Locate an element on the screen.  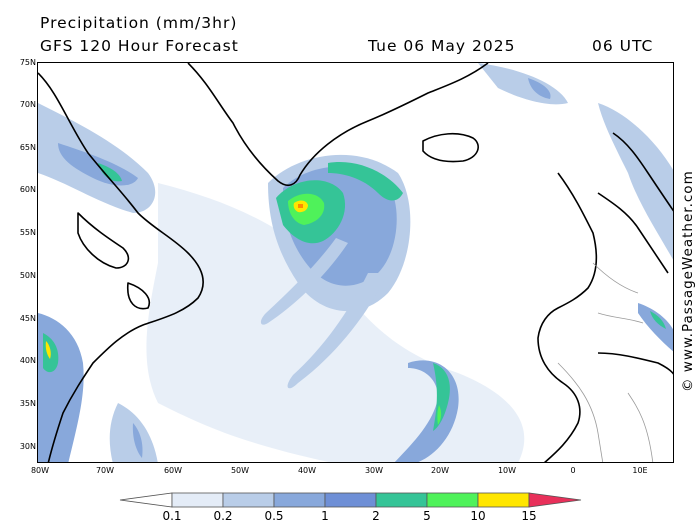
lat-label-70n: 70N is located at coordinates (27, 104).